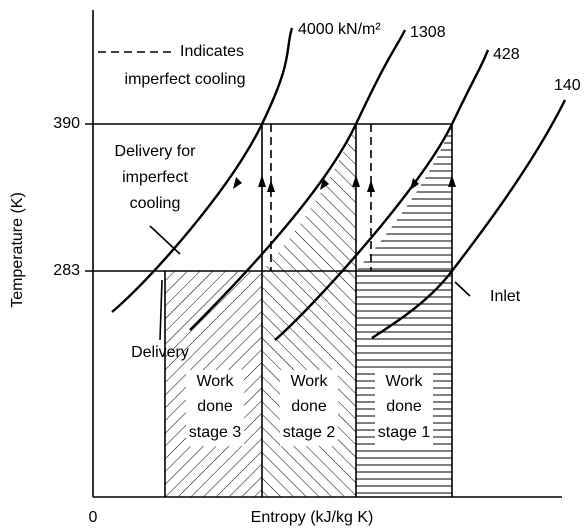 Image resolution: width=586 pixels, height=529 pixels. Describe the element at coordinates (215, 432) in the screenshot. I see `region-label: stage 3` at that location.